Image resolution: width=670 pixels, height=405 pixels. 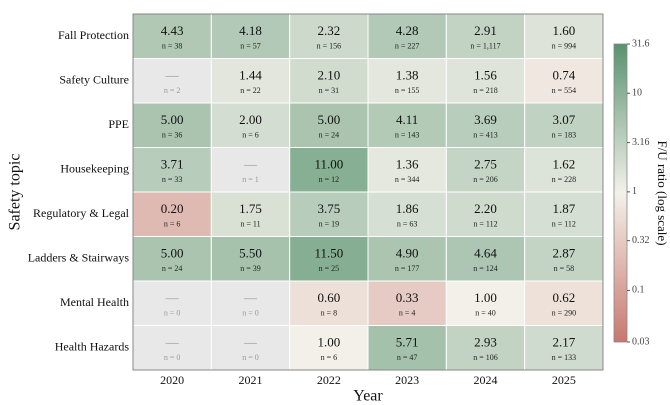 I want to click on x-tick-label: 2023, so click(x=407, y=380).